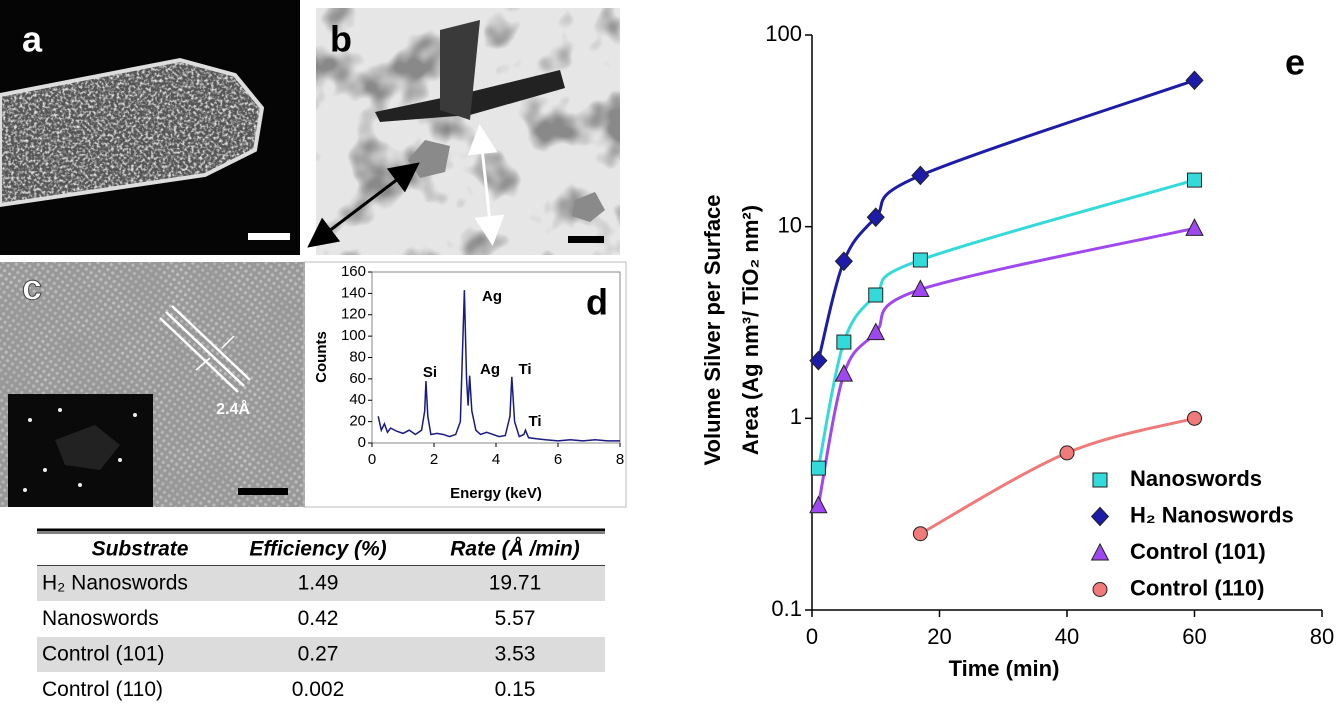  I want to click on y-tick-label: 1, so click(796, 416).